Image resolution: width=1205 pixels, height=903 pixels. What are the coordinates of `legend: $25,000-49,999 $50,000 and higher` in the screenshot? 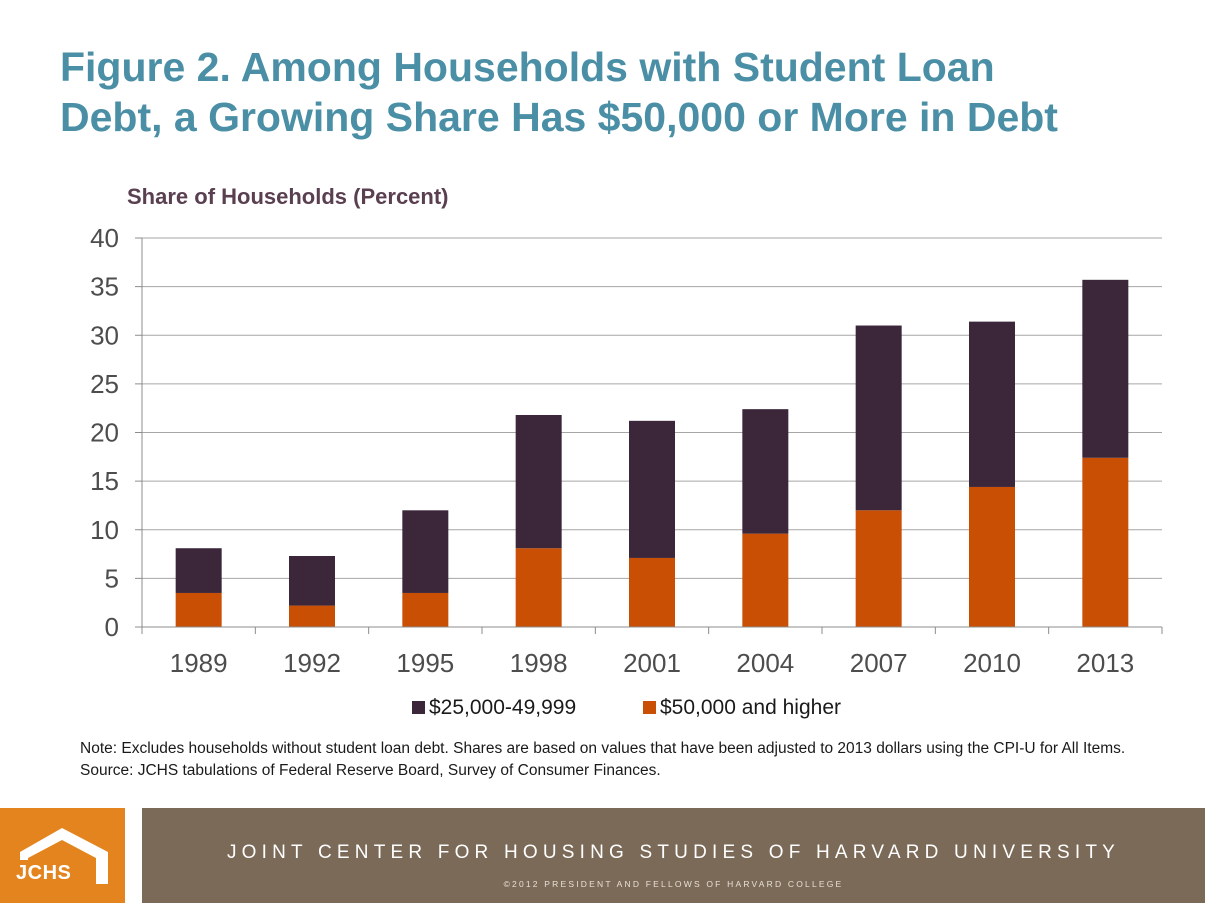 It's located at (626, 707).